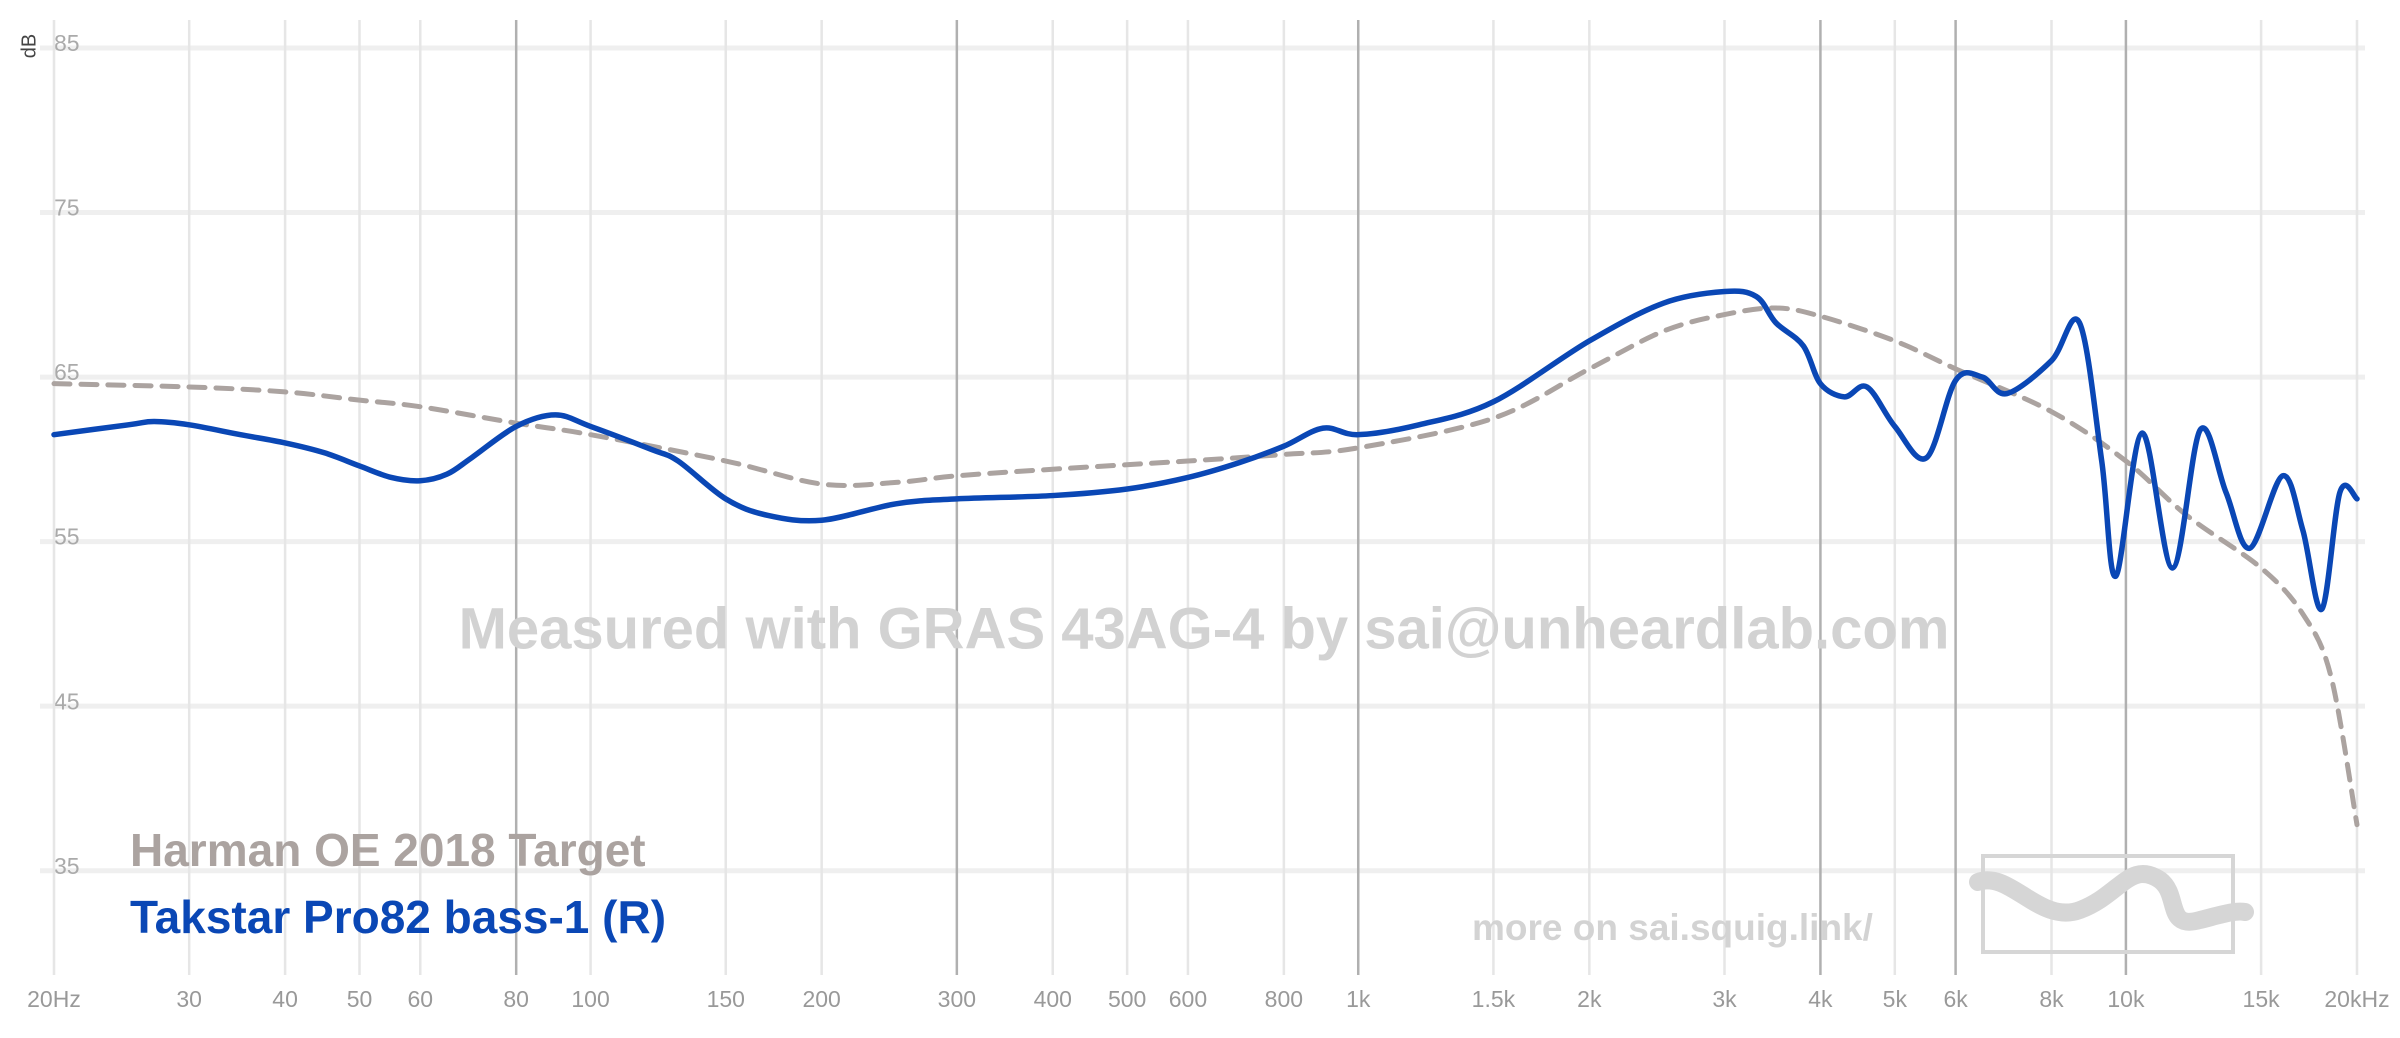  Describe the element at coordinates (189, 999) in the screenshot. I see `x-tick-label: 30` at that location.